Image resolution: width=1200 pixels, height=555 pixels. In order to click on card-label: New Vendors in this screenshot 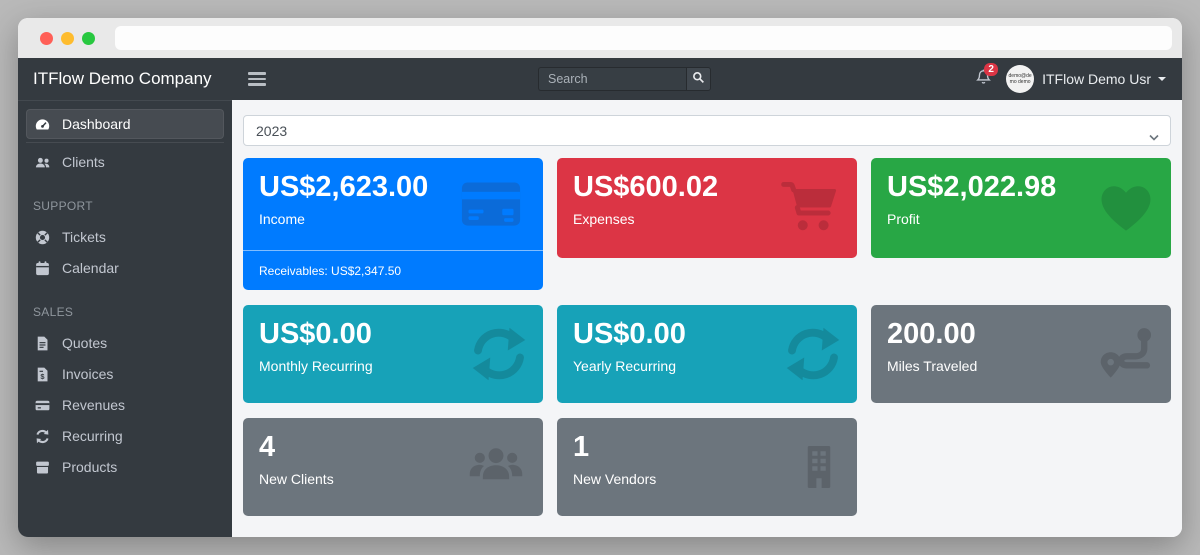, I will do `click(615, 479)`.